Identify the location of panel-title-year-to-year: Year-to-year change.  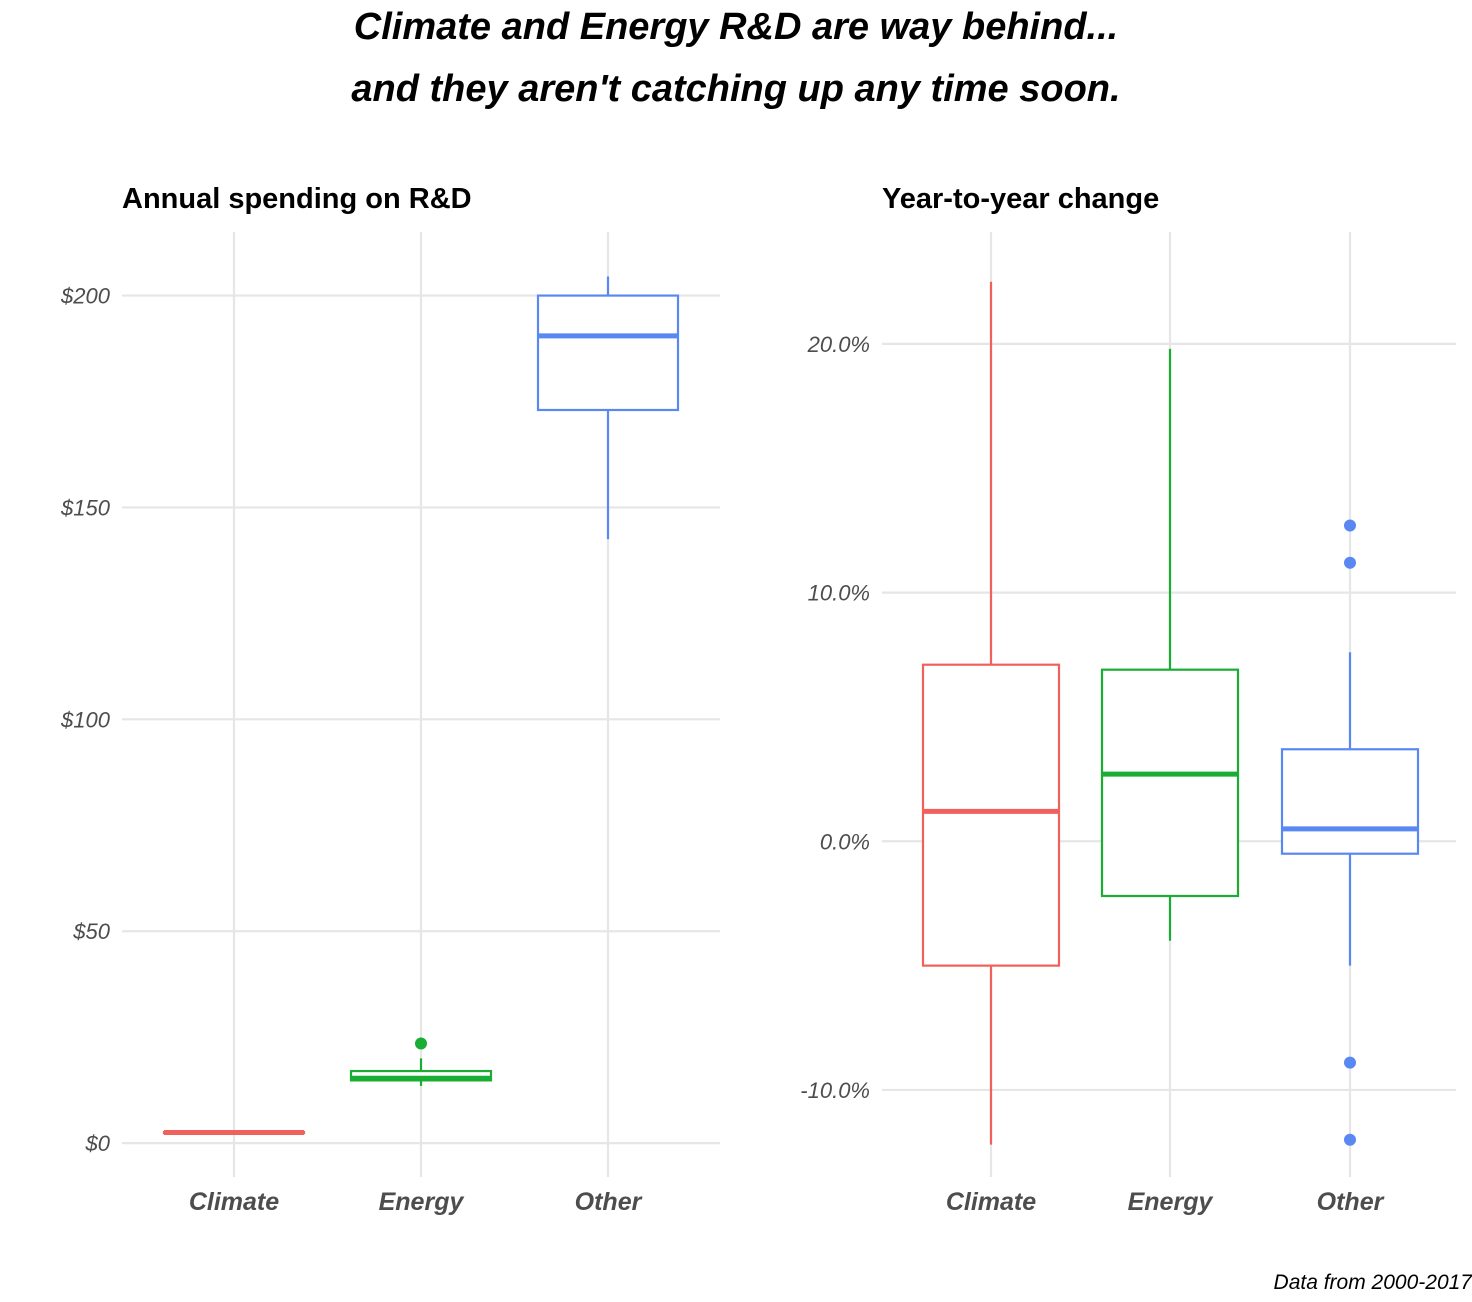
(1021, 199).